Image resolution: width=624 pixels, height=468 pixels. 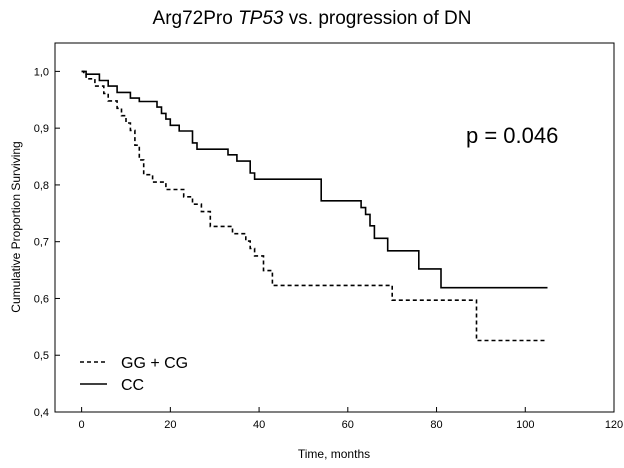 What do you see at coordinates (512, 135) in the screenshot?
I see `p-value-annotation: p = 0.046` at bounding box center [512, 135].